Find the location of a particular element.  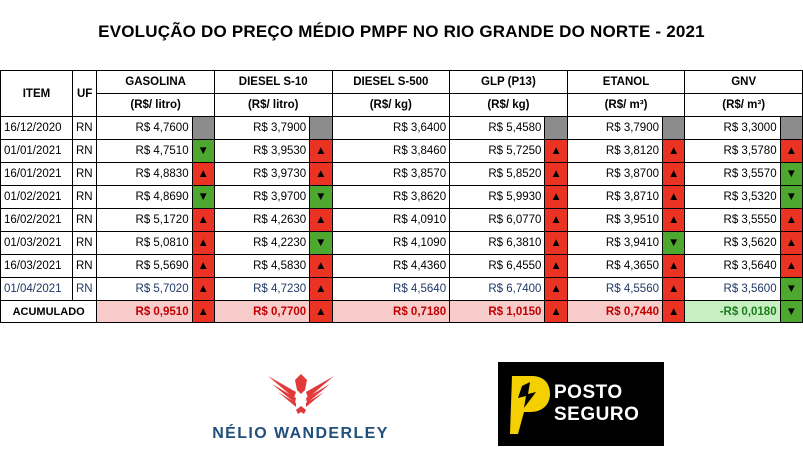

price-cell: R$ 4,2630 is located at coordinates (262, 220).